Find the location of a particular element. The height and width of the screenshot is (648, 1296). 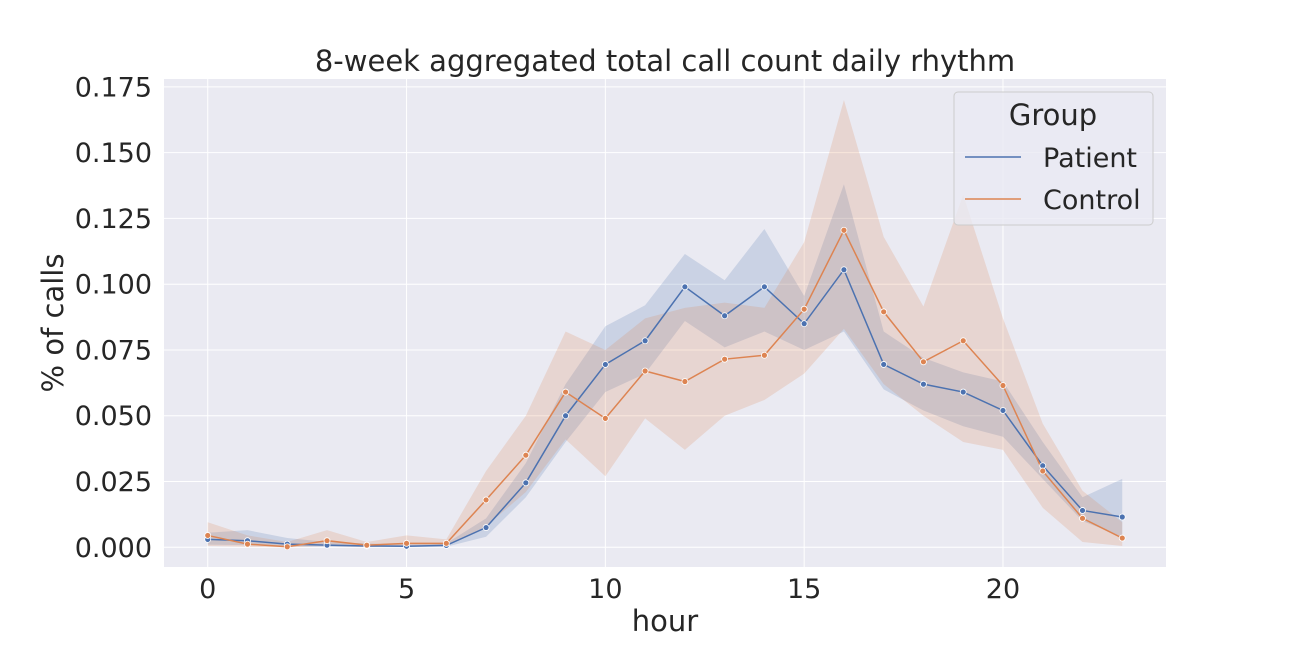

legend-label-patient: Patient is located at coordinates (1090, 158).